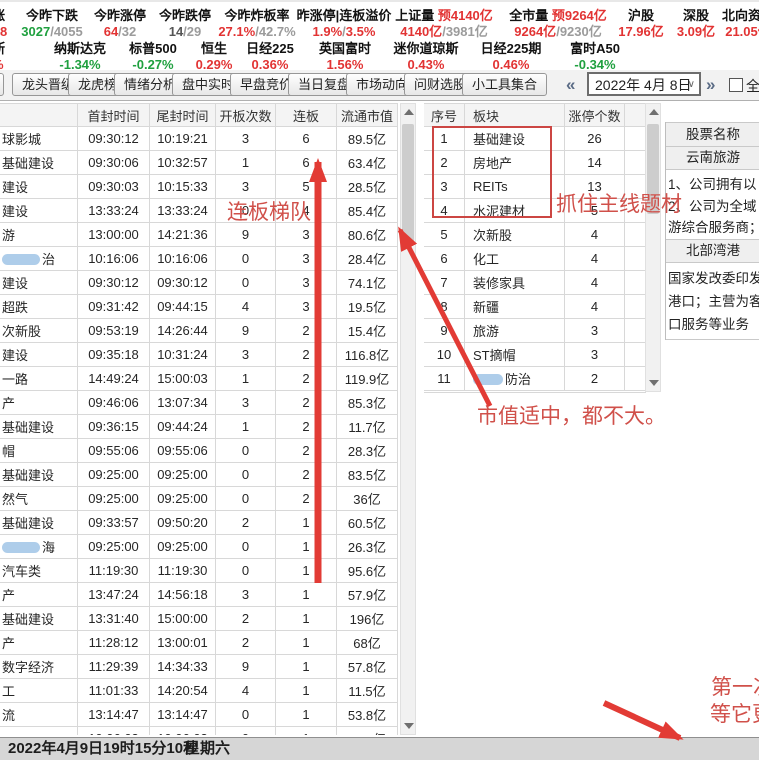 Image resolution: width=759 pixels, height=760 pixels. What do you see at coordinates (199, 730) in the screenshot?
I see `table-row: 10:06:03 10:06:03 0 1 47.5亿` at bounding box center [199, 730].